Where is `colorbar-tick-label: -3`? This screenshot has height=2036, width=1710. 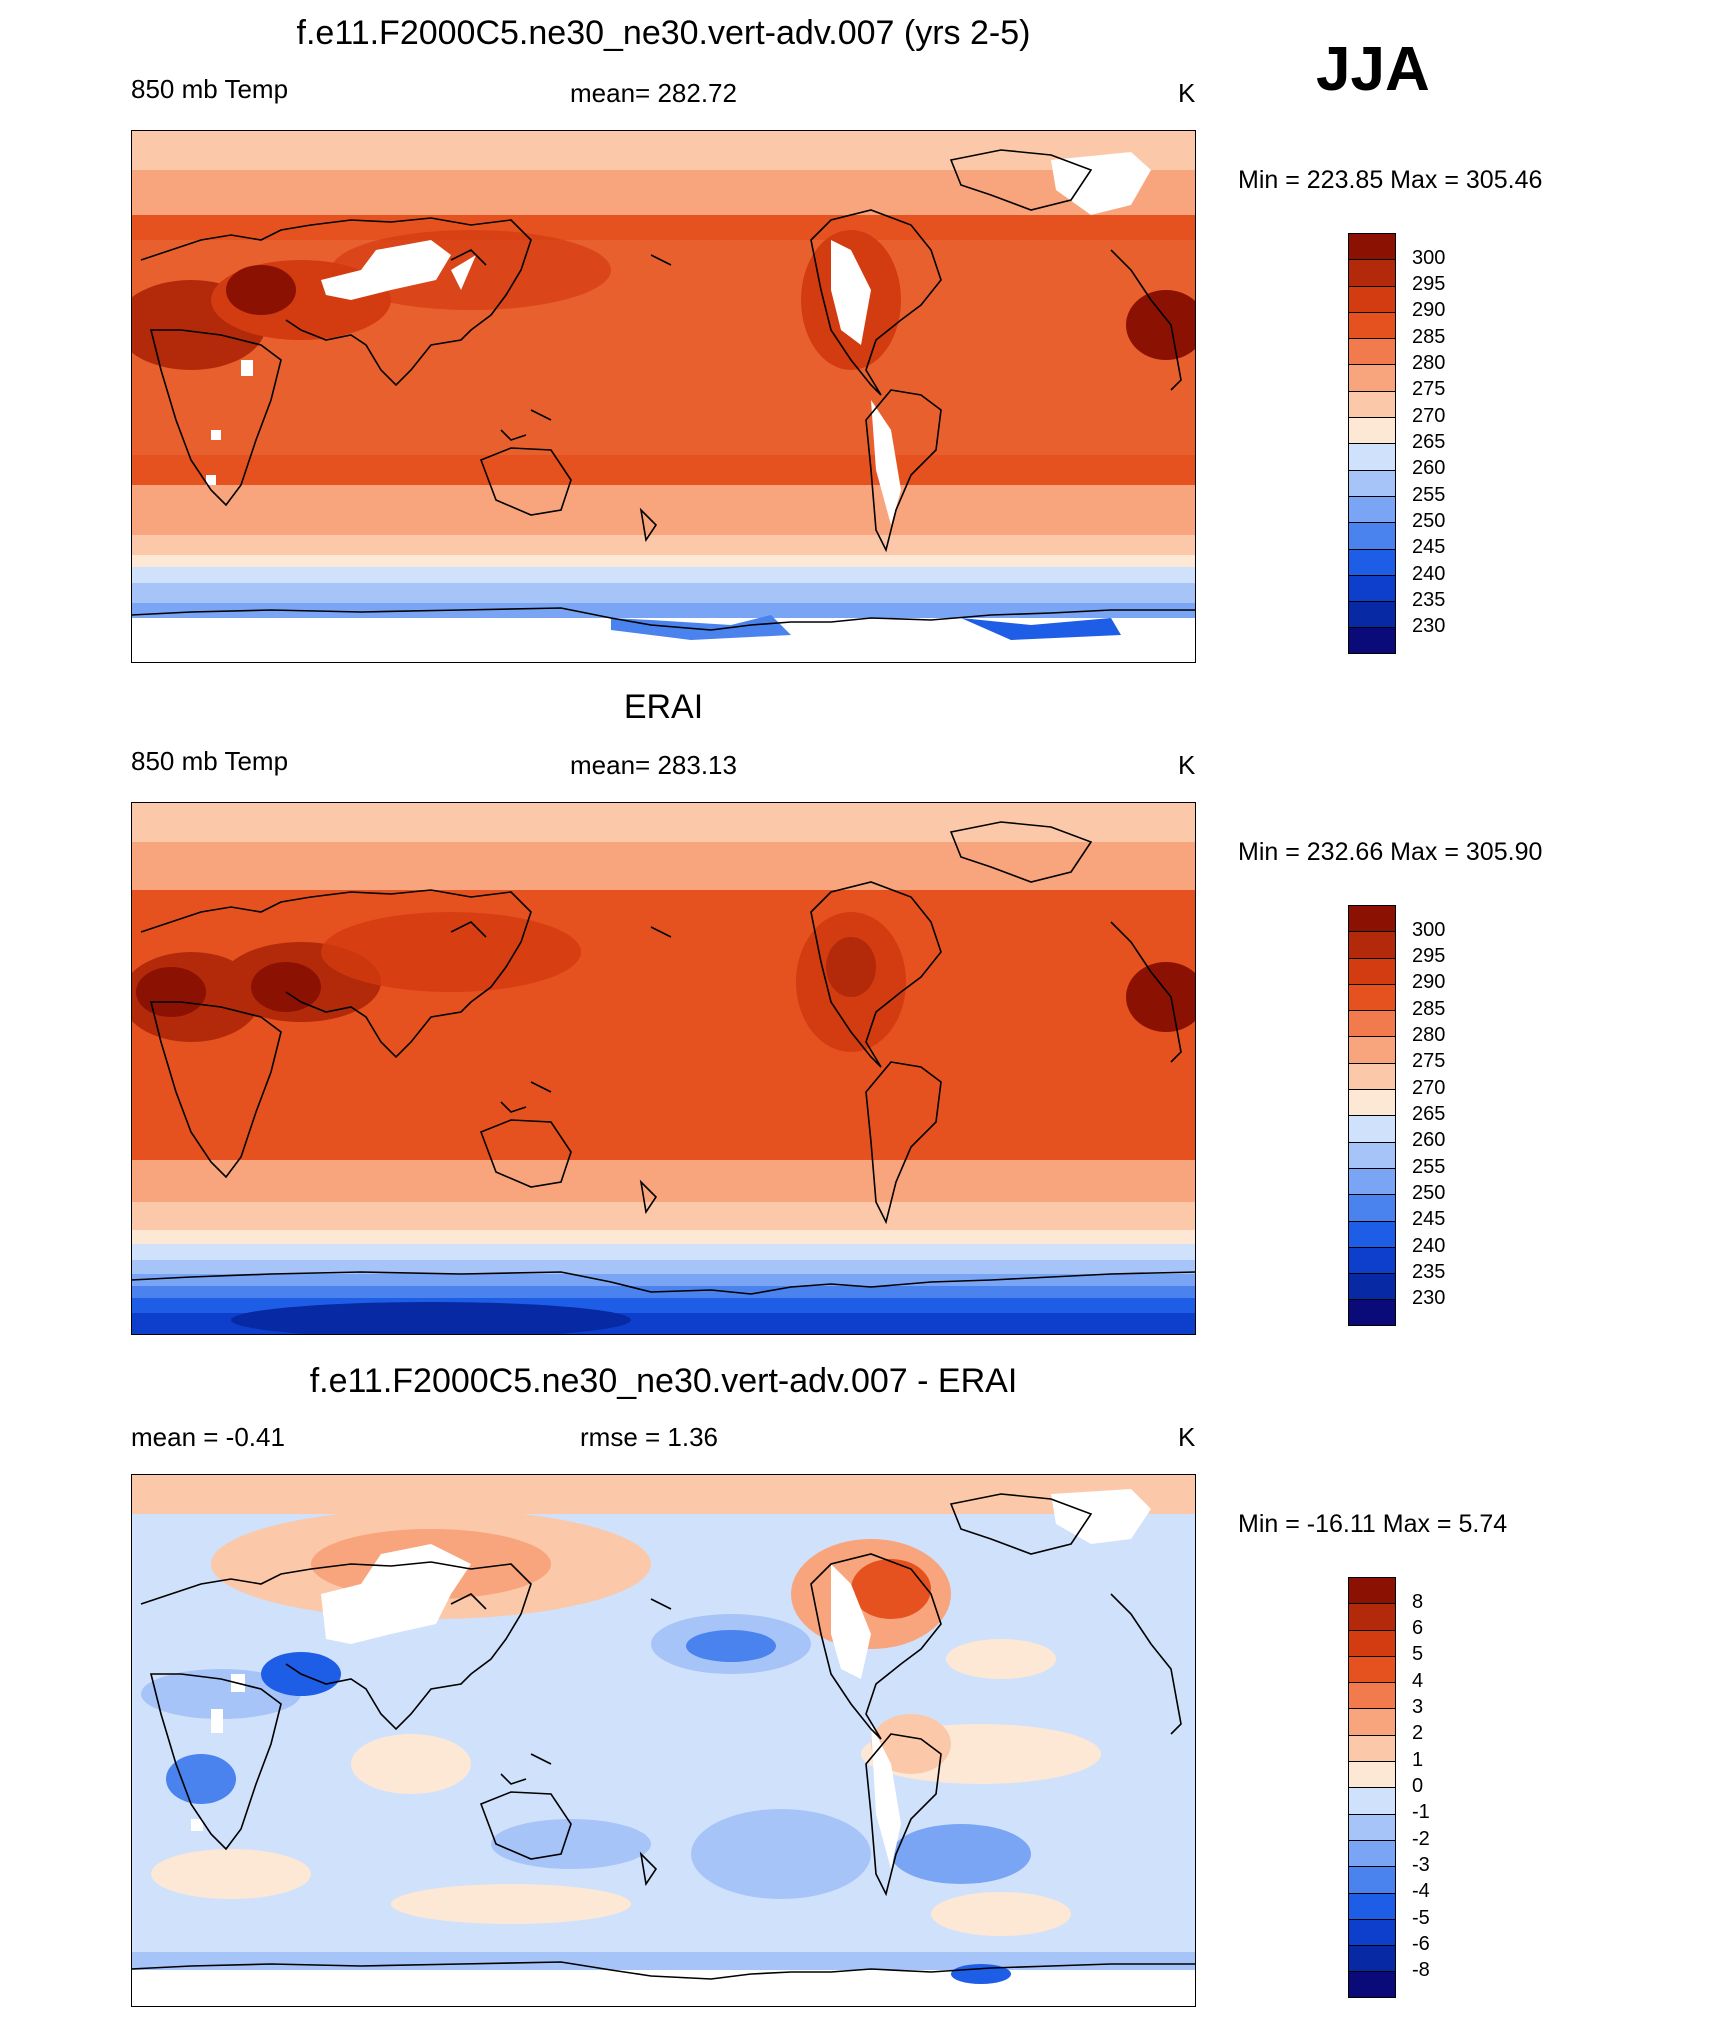
colorbar-tick-label: -3 is located at coordinates (1421, 1865).